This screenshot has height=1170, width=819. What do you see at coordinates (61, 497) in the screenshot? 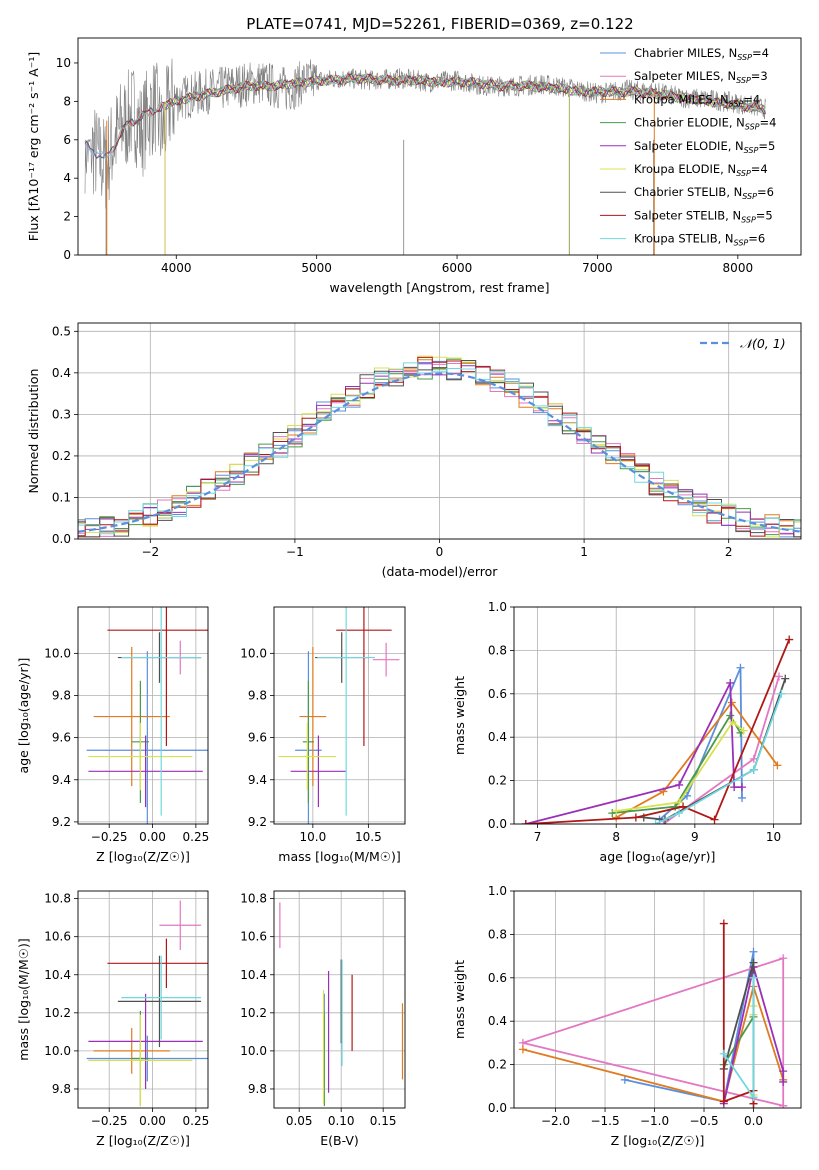
I see `y-tick-label: 0.1` at bounding box center [61, 497].